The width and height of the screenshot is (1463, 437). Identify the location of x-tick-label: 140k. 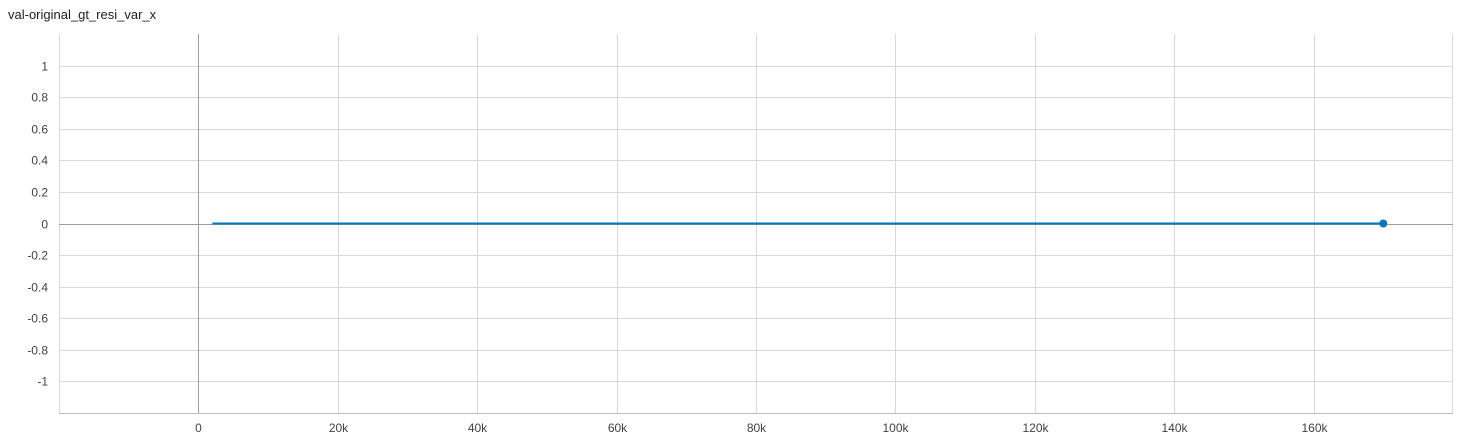
(1174, 428).